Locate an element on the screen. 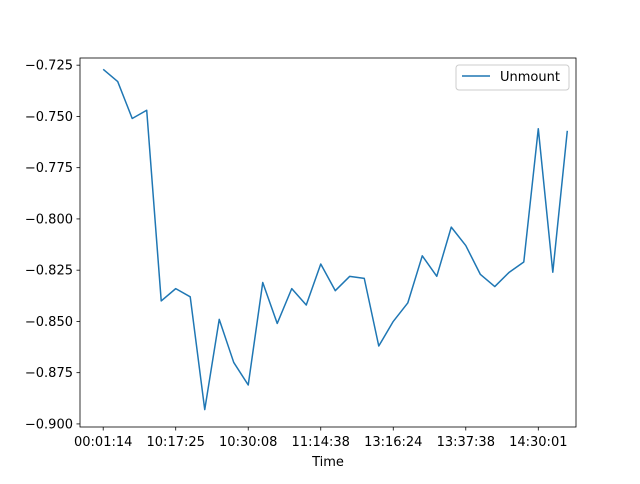 This screenshot has height=484, width=640. x-tick-label: 14:30:01 is located at coordinates (538, 442).